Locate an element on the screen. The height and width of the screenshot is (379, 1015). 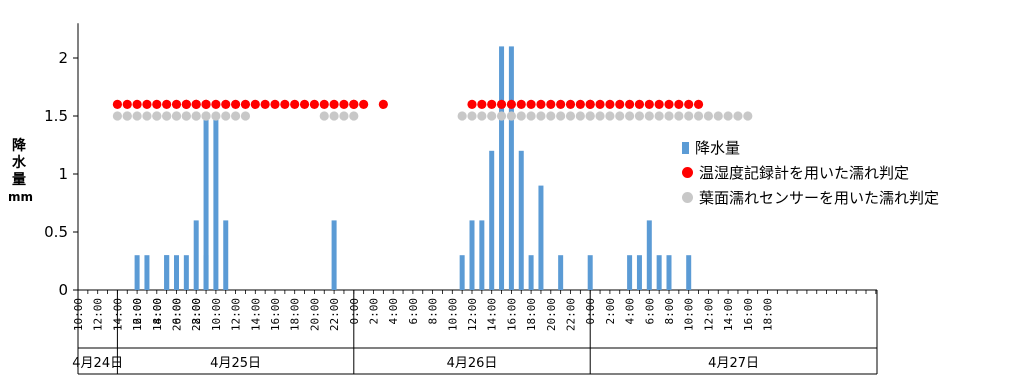
date-label: 4月26日 is located at coordinates (472, 363).